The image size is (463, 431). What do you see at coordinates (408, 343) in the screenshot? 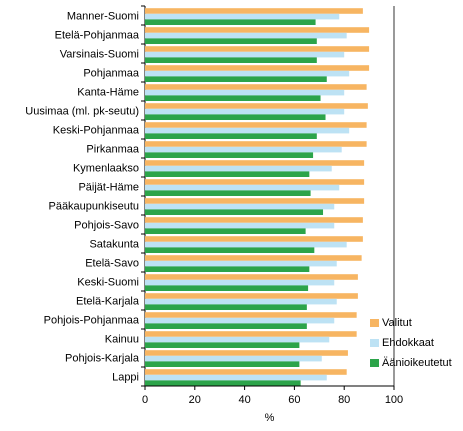
I see `legend-label: Ehdokkaat` at bounding box center [408, 343].